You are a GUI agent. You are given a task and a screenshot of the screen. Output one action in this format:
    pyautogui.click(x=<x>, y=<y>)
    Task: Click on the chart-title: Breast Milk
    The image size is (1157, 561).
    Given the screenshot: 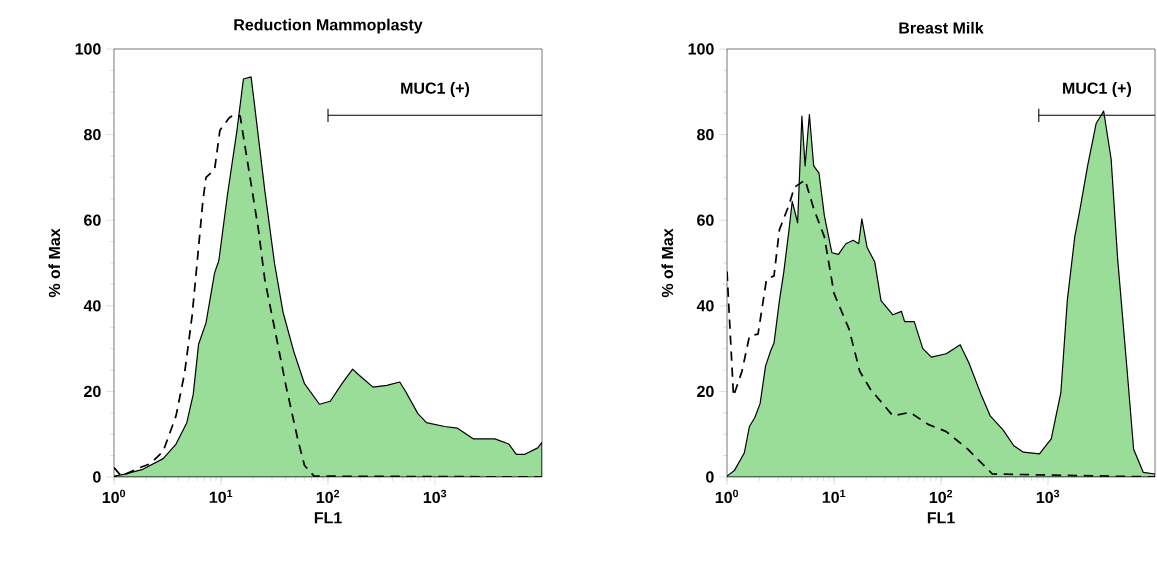 What is the action you would take?
    pyautogui.click(x=941, y=27)
    